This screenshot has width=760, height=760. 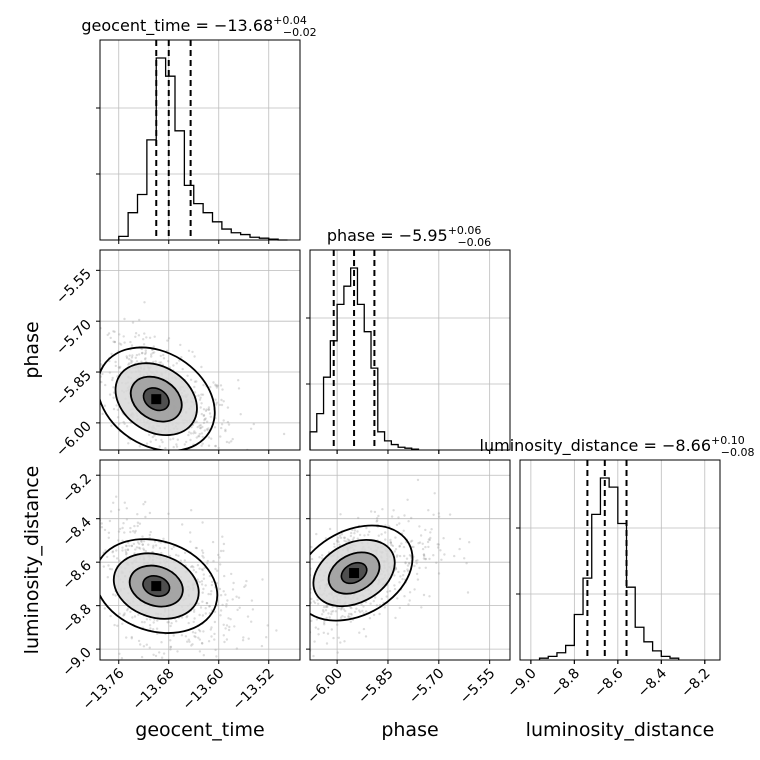 What do you see at coordinates (410, 350) in the screenshot?
I see `frame-phase` at bounding box center [410, 350].